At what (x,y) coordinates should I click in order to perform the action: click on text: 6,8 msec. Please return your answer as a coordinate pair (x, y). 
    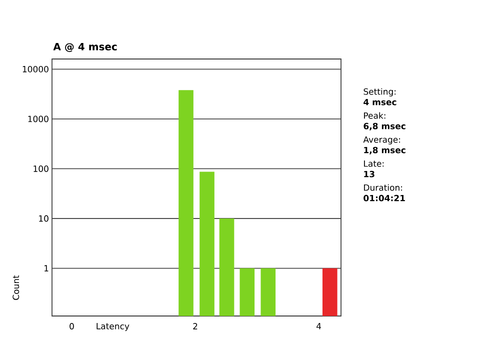
    Looking at the image, I should click on (385, 126).